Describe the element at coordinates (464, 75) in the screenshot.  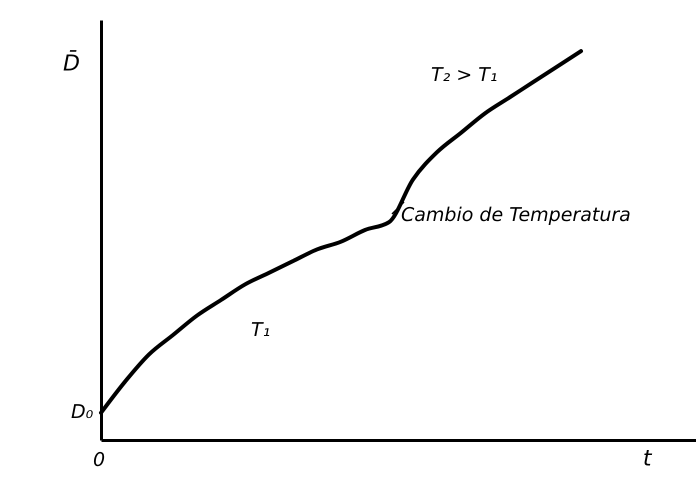
I see `annotation: T₂ > T₁` at that location.